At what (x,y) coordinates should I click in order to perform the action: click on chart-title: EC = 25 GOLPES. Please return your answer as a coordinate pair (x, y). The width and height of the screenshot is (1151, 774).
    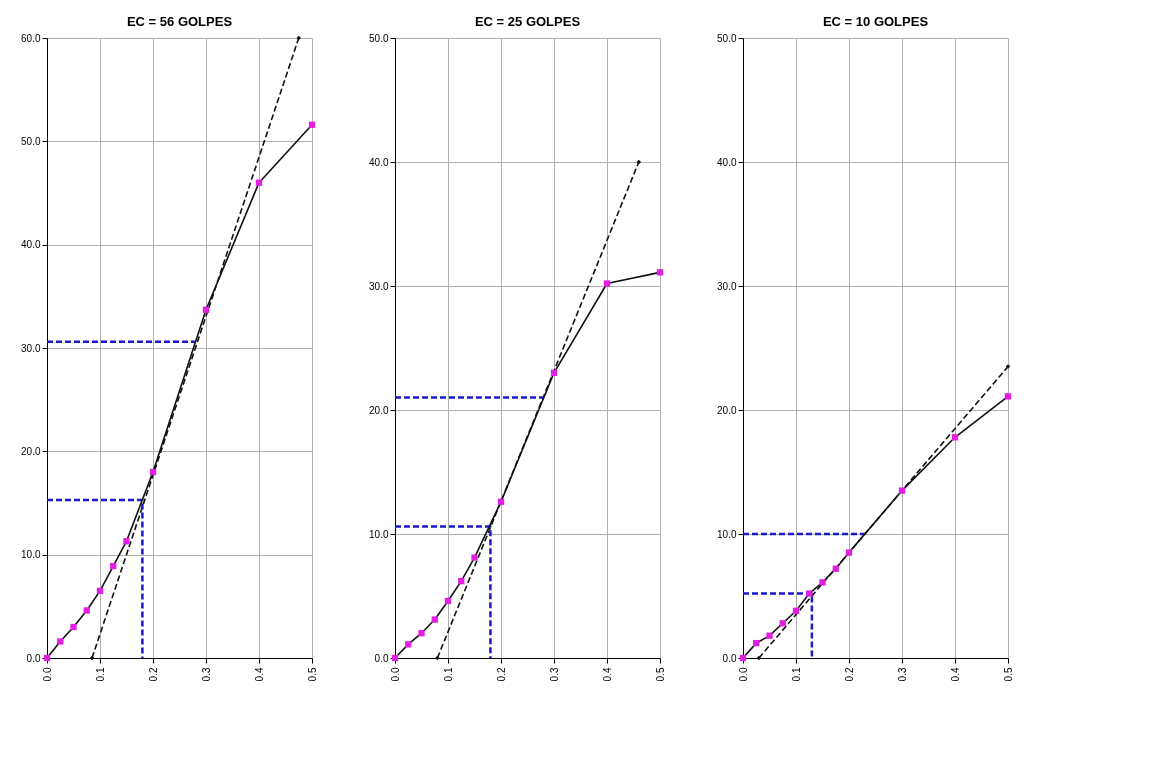
    Looking at the image, I should click on (527, 21).